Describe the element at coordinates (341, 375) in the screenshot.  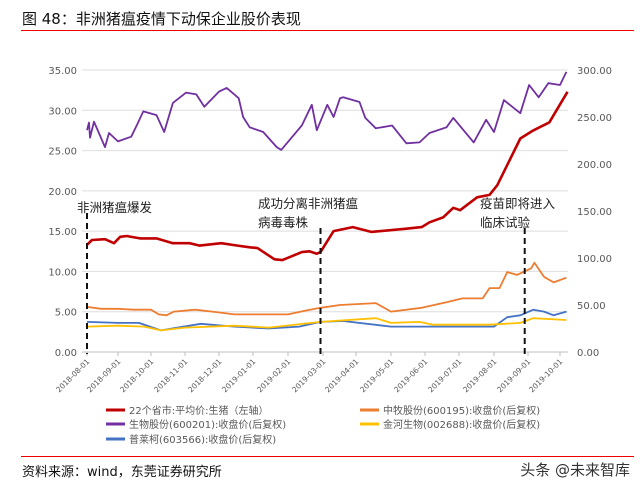
I see `x-axis-tick-label: 2019-04-01` at that location.